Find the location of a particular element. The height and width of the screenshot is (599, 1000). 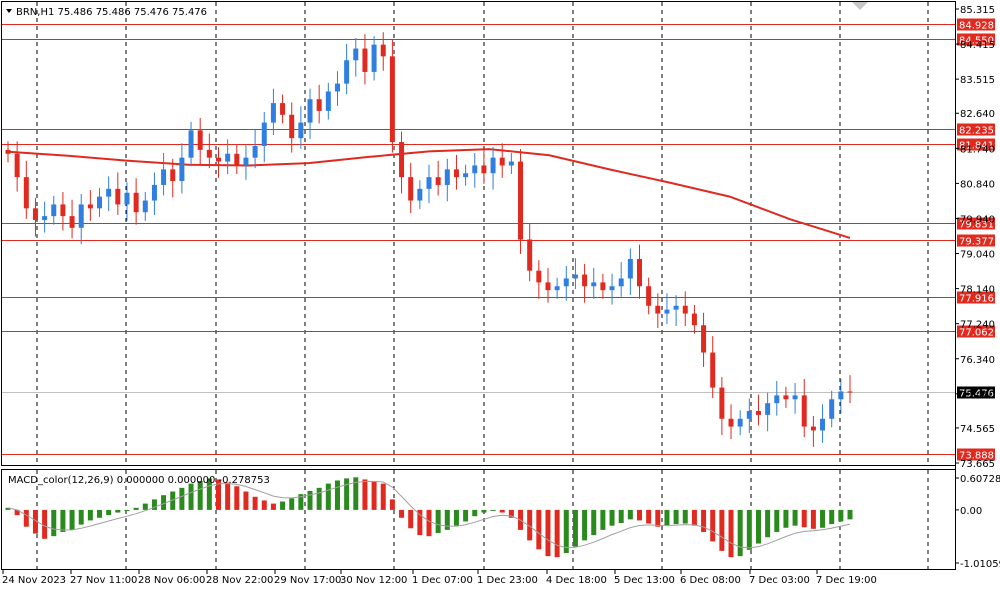

time-tick-label: 6 Dec 08:00 is located at coordinates (710, 580).